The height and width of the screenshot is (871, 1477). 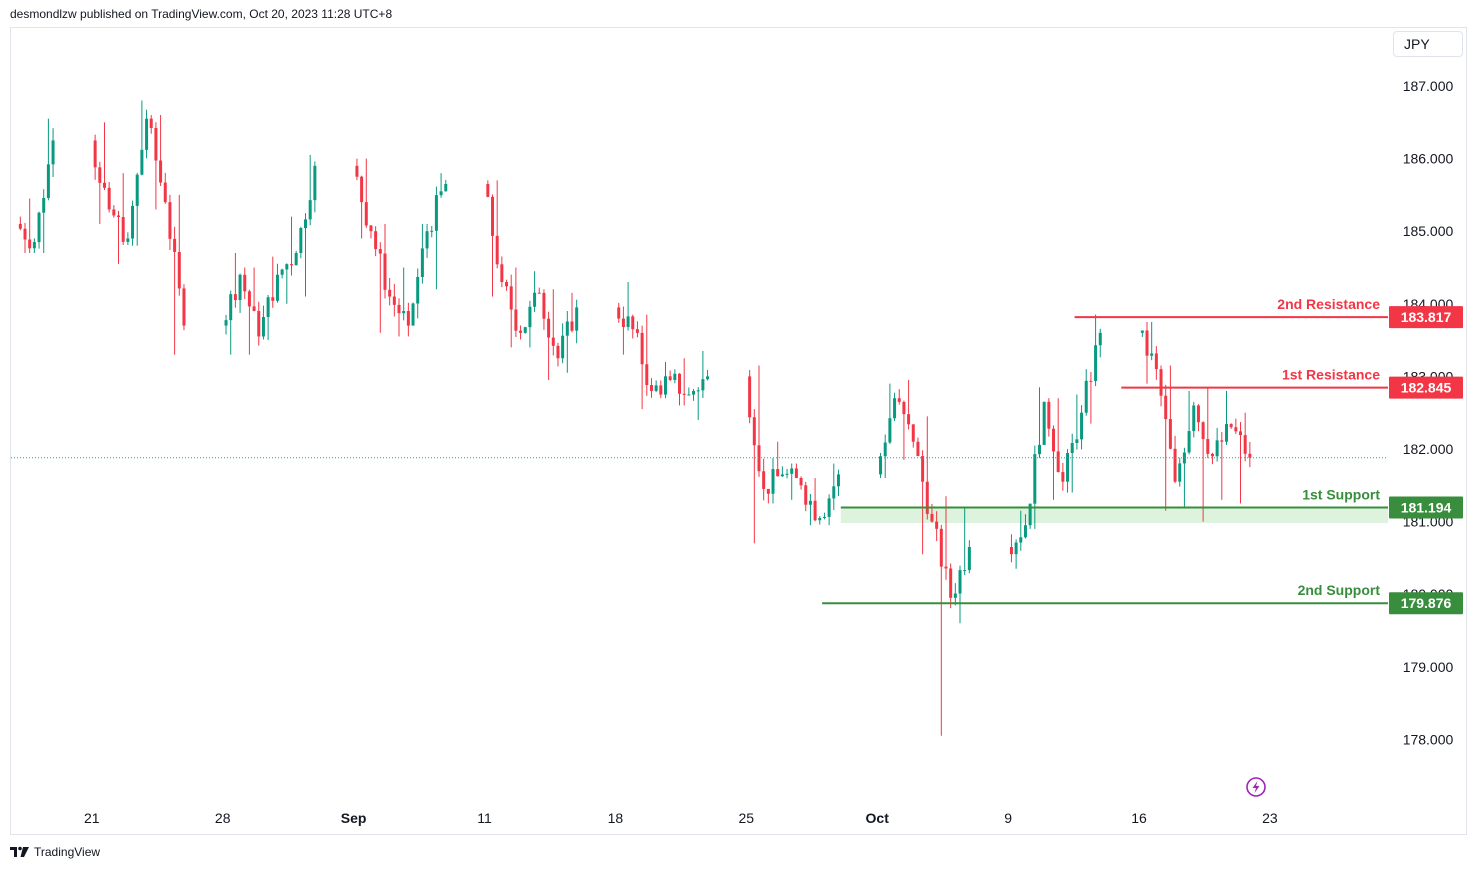 What do you see at coordinates (1331, 375) in the screenshot?
I see `level-label: 1st Resistance` at bounding box center [1331, 375].